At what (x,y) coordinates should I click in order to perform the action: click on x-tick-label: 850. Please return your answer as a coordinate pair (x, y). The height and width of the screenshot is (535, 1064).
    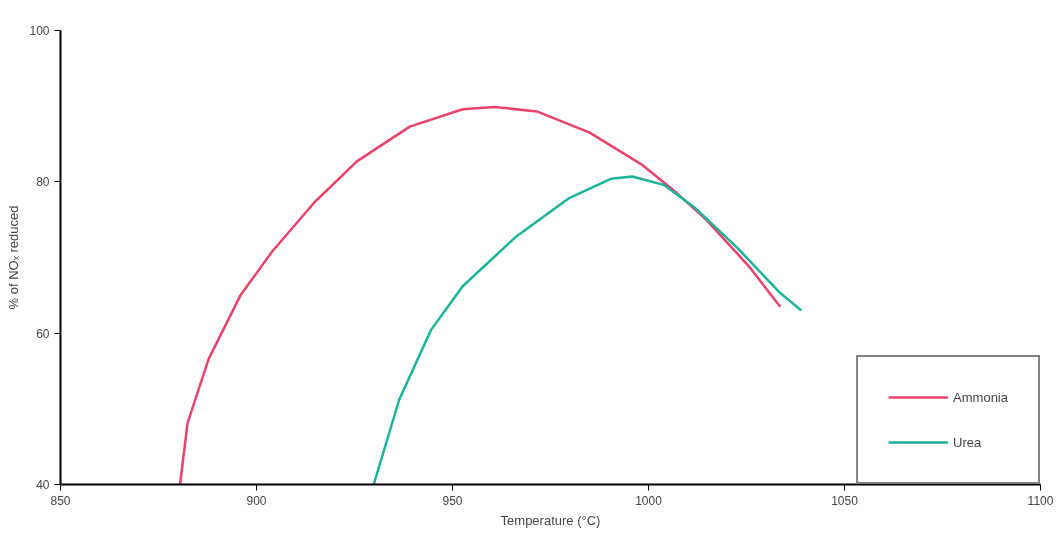
    Looking at the image, I should click on (60, 500).